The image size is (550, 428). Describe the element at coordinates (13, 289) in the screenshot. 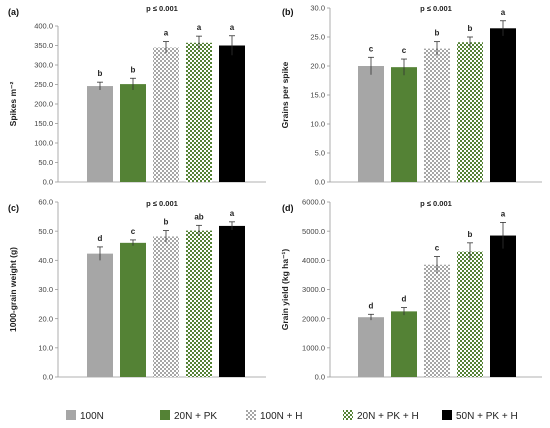

I see `y-axis-label: 1000-grain weight (g)` at that location.